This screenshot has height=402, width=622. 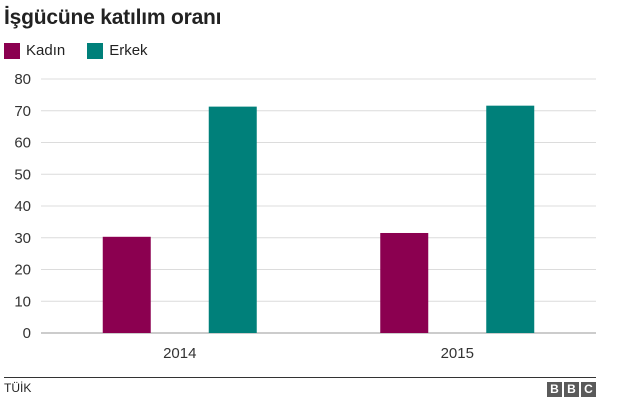 What do you see at coordinates (300, 377) in the screenshot?
I see `footer-divider` at bounding box center [300, 377].